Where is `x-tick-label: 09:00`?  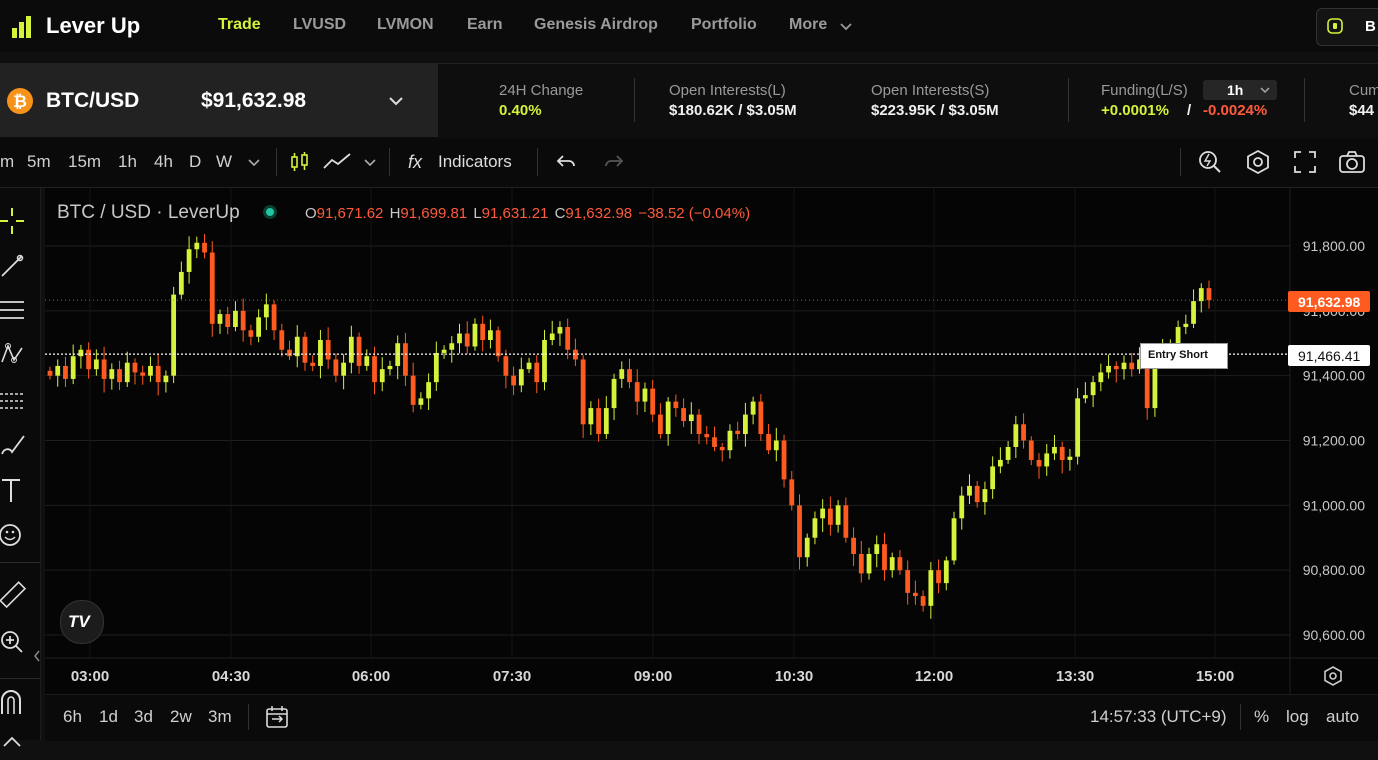 x-tick-label: 09:00 is located at coordinates (653, 676).